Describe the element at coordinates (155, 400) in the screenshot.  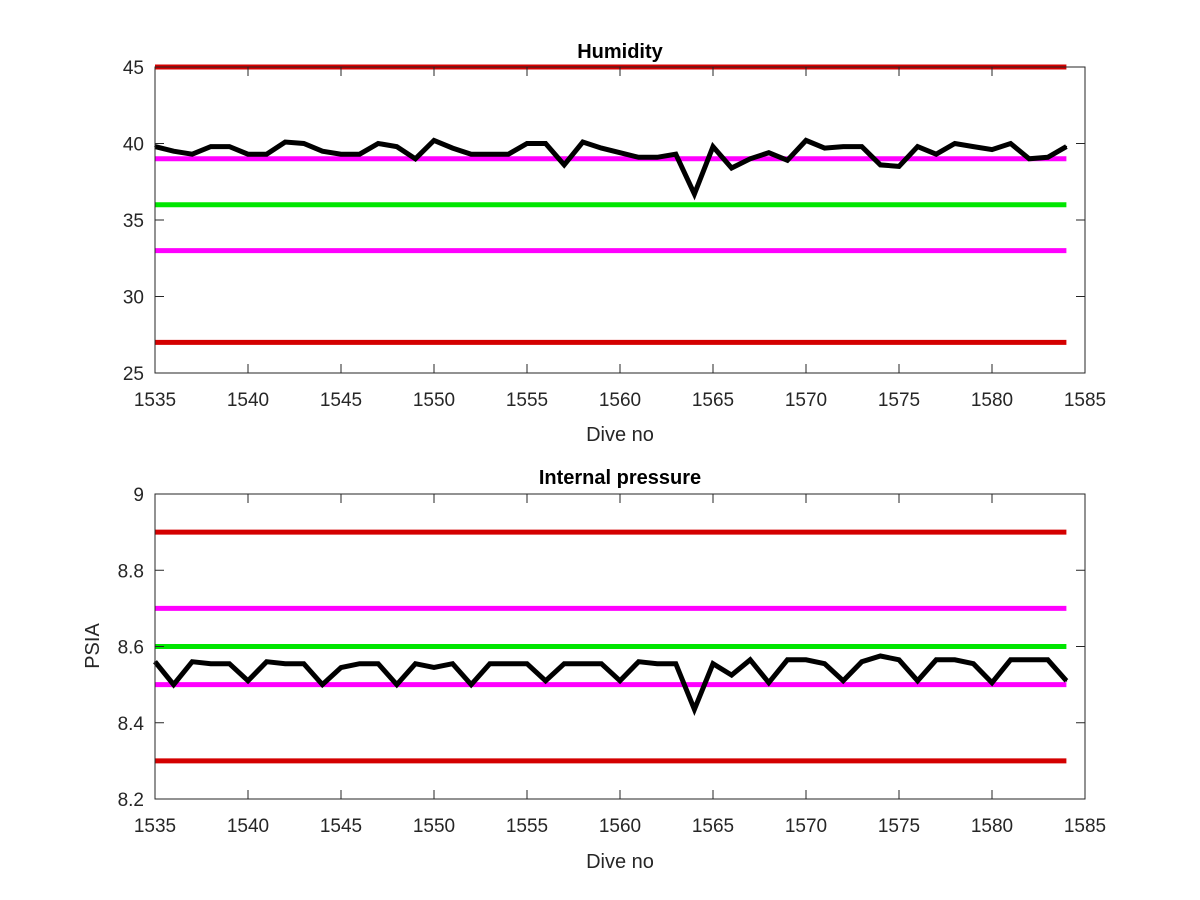
I see `x-tick-label: 1535` at that location.